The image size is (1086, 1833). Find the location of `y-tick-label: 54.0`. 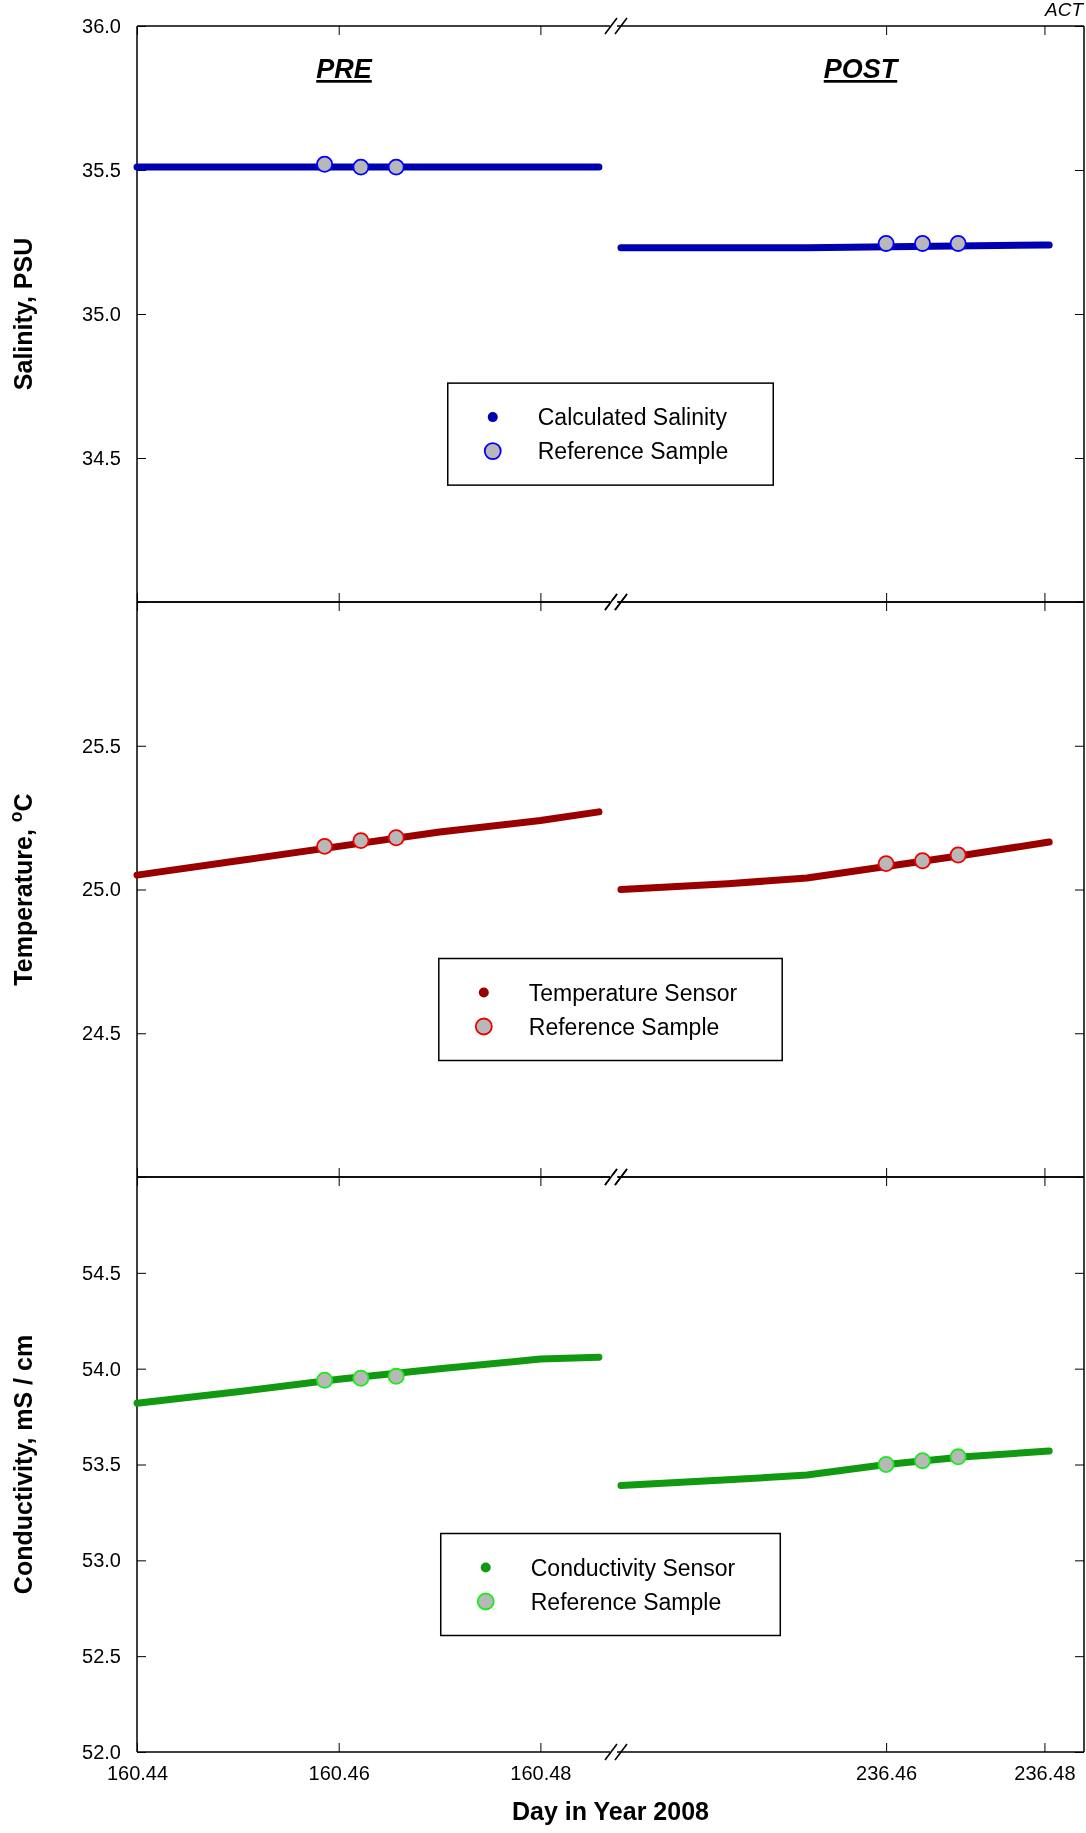

y-tick-label: 54.0 is located at coordinates (101, 1368).